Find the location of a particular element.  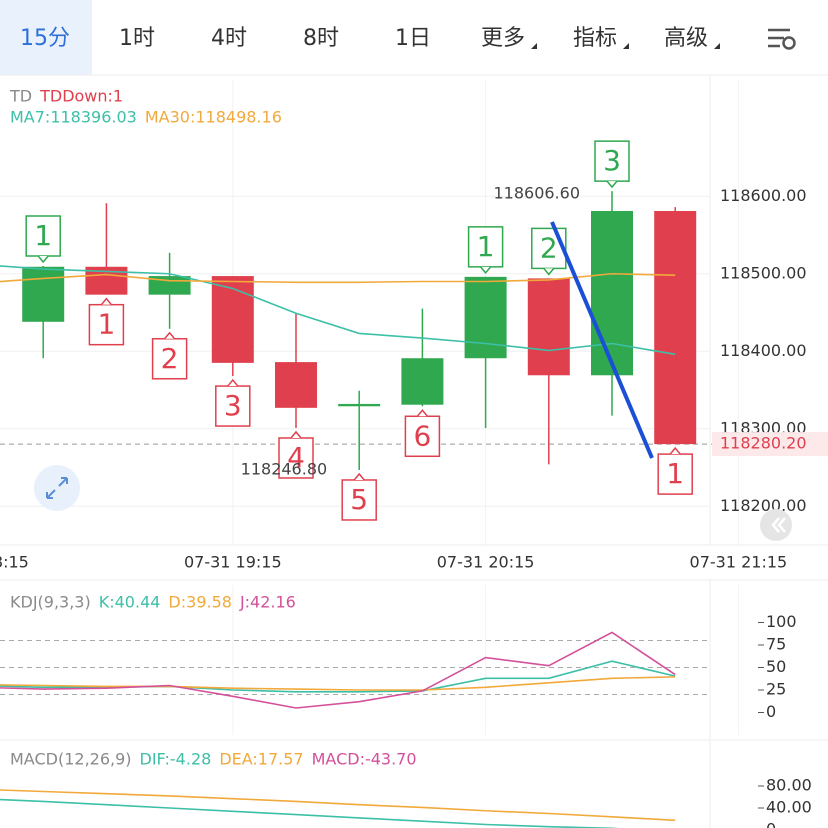

x-tick-label: 07-31 20:15 is located at coordinates (486, 562).